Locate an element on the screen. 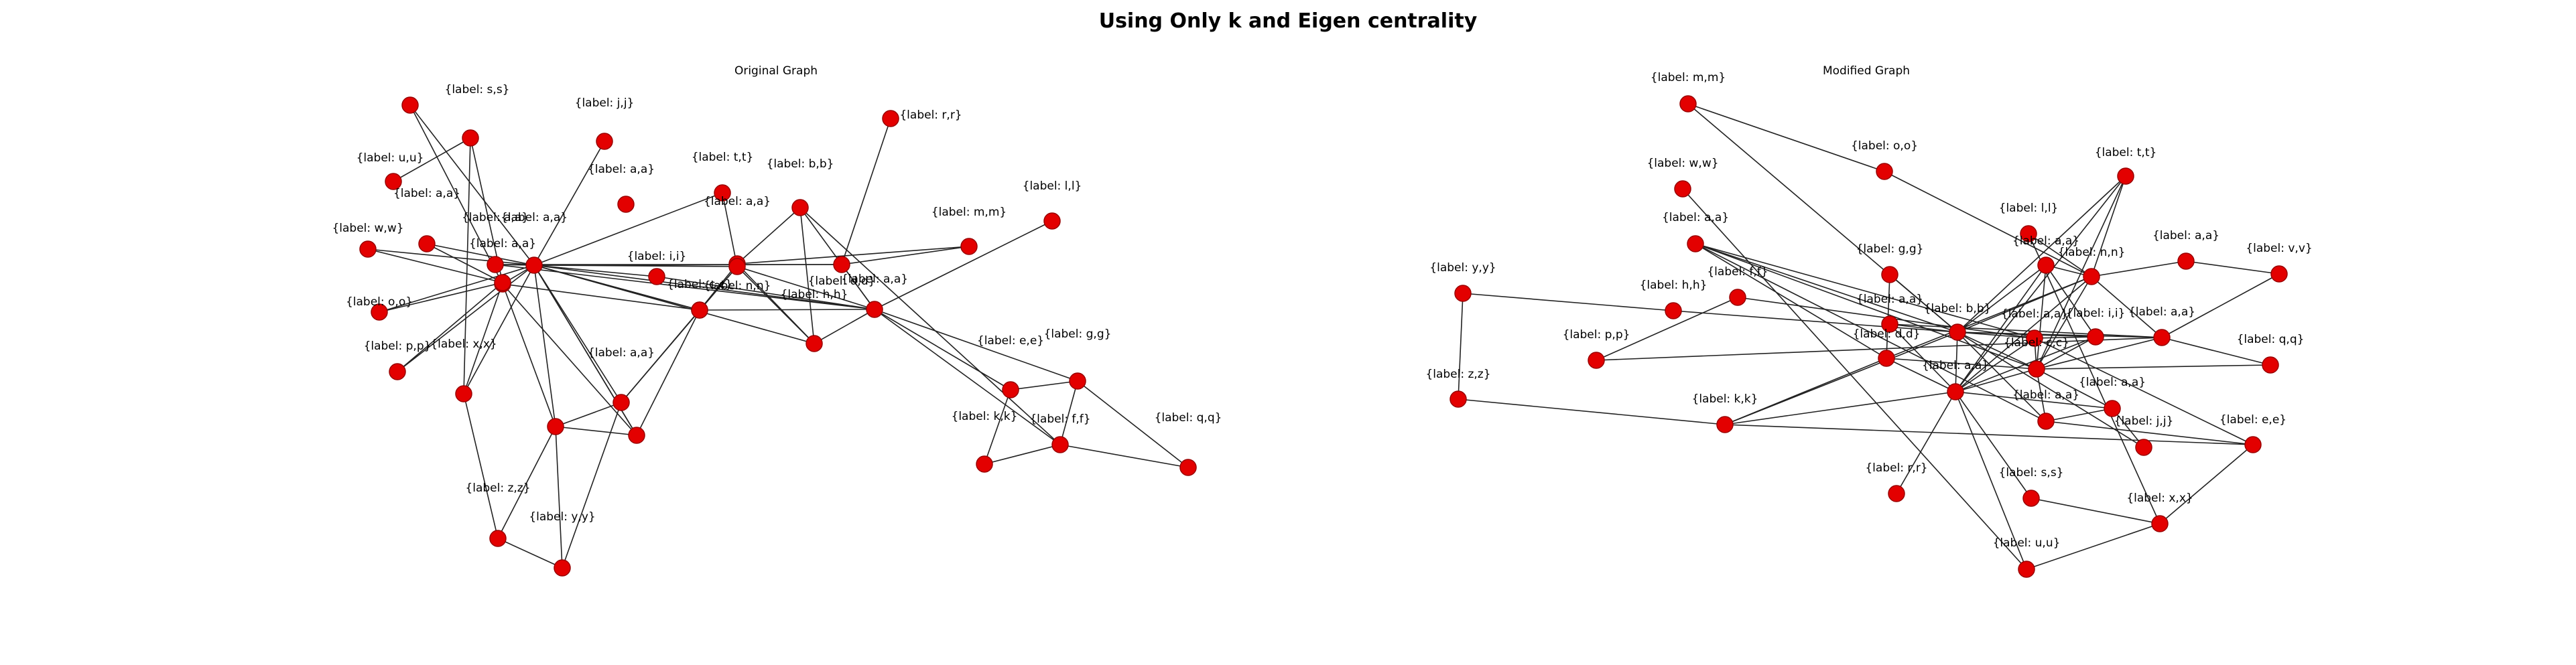 This screenshot has width=2576, height=665. node-label: {label: c,c} is located at coordinates (699, 285).